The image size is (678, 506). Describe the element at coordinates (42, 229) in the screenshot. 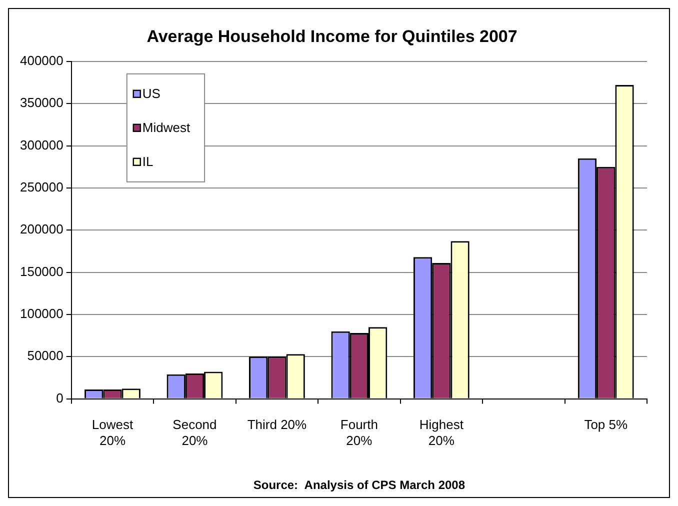

I see `y-tick-label: 200000` at that location.